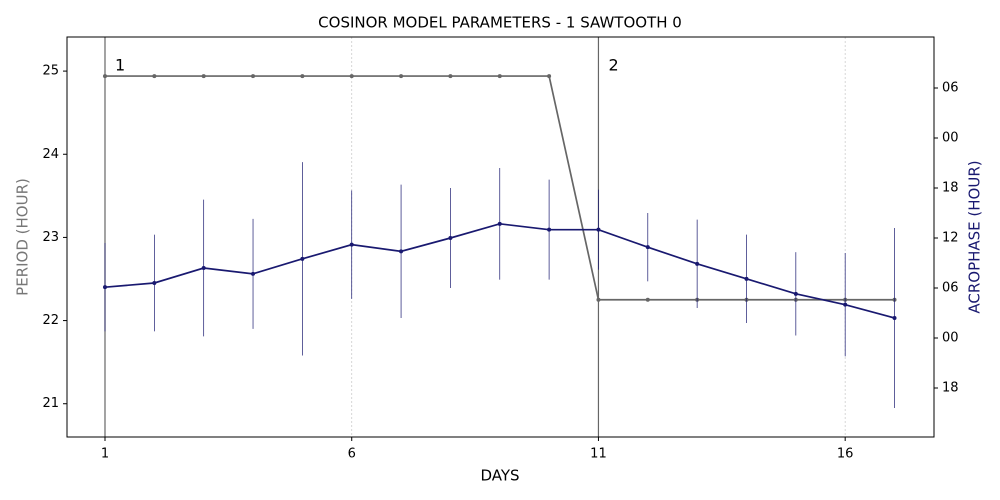  Describe the element at coordinates (50, 403) in the screenshot. I see `y-tick-label: 21` at that location.